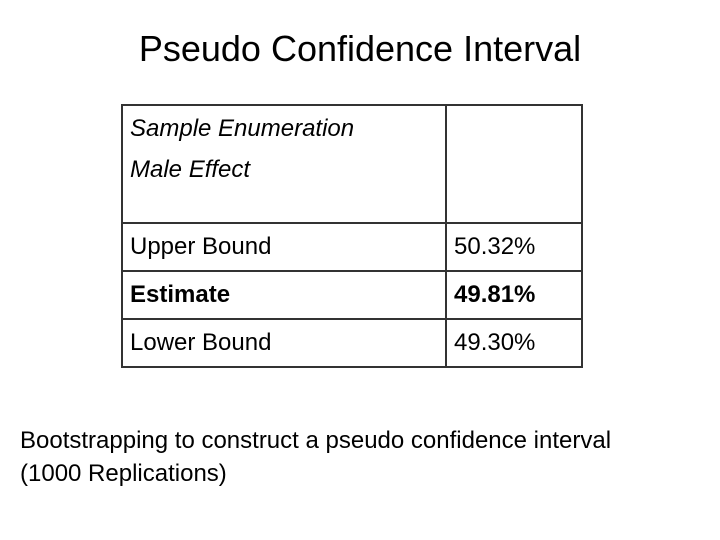 The width and height of the screenshot is (720, 540). I want to click on row: Lower Bound 49.30%, so click(352, 343).